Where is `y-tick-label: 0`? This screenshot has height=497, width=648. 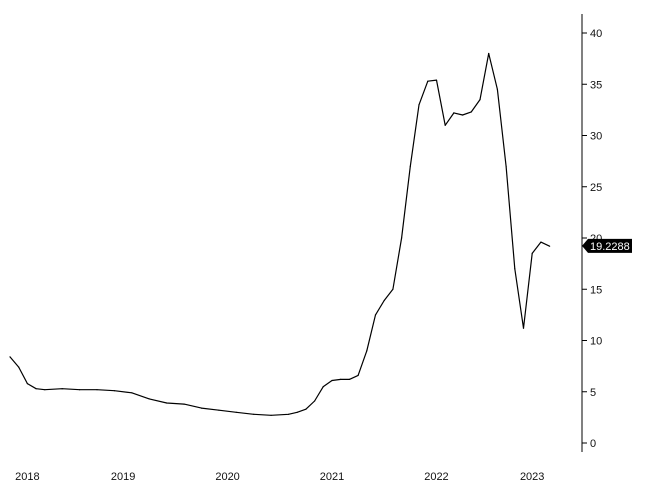 y-tick-label: 0 is located at coordinates (593, 444).